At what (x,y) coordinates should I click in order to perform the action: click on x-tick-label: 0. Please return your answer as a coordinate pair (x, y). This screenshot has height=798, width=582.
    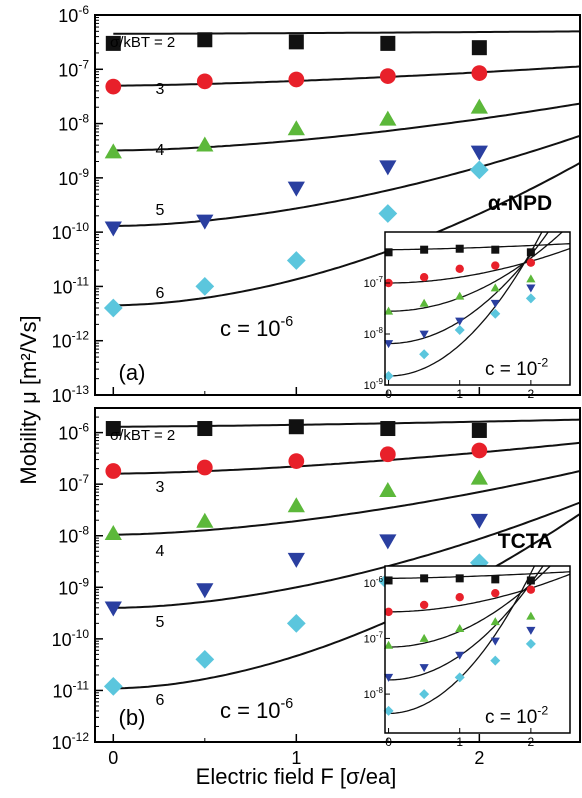
    Looking at the image, I should click on (113, 758).